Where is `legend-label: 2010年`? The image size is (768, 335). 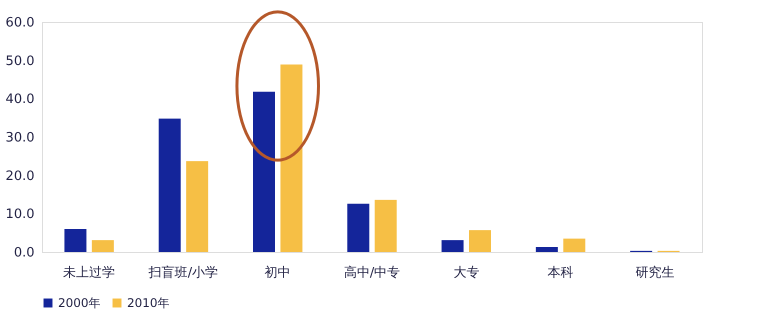 legend-label: 2010年 is located at coordinates (148, 303).